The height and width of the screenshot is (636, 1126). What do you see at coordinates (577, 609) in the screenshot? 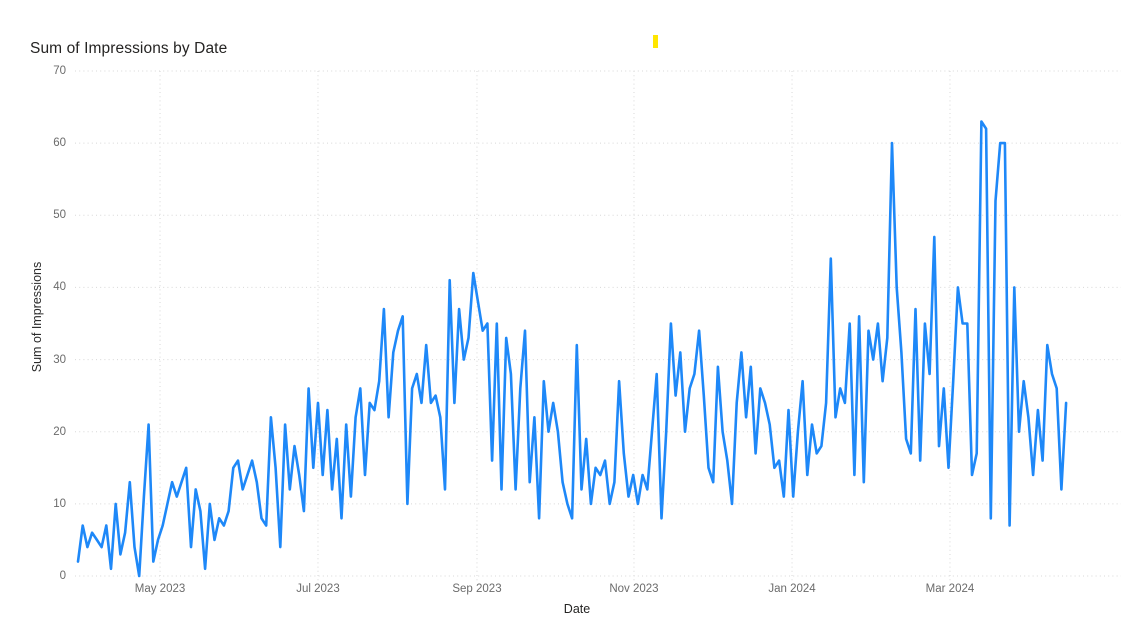
I see `x-axis-title: Date` at bounding box center [577, 609].